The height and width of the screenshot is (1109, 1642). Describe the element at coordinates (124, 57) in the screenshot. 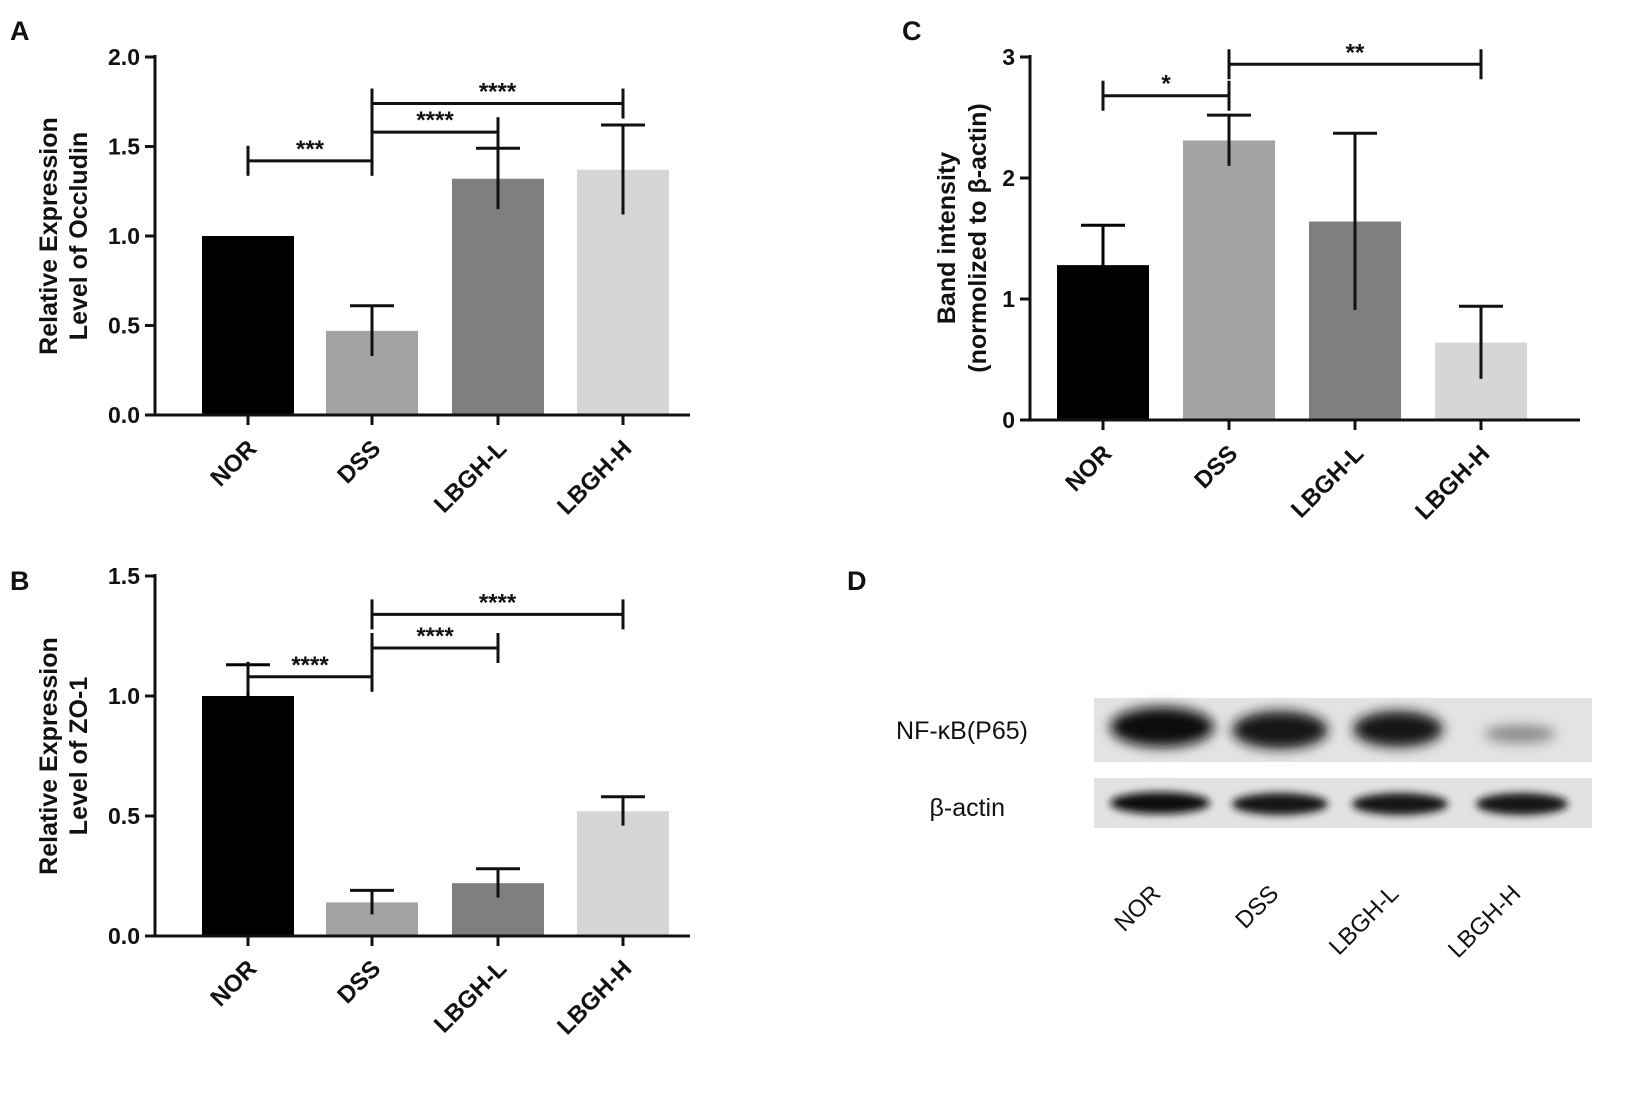

I see `y-tick-label: 2.0` at that location.